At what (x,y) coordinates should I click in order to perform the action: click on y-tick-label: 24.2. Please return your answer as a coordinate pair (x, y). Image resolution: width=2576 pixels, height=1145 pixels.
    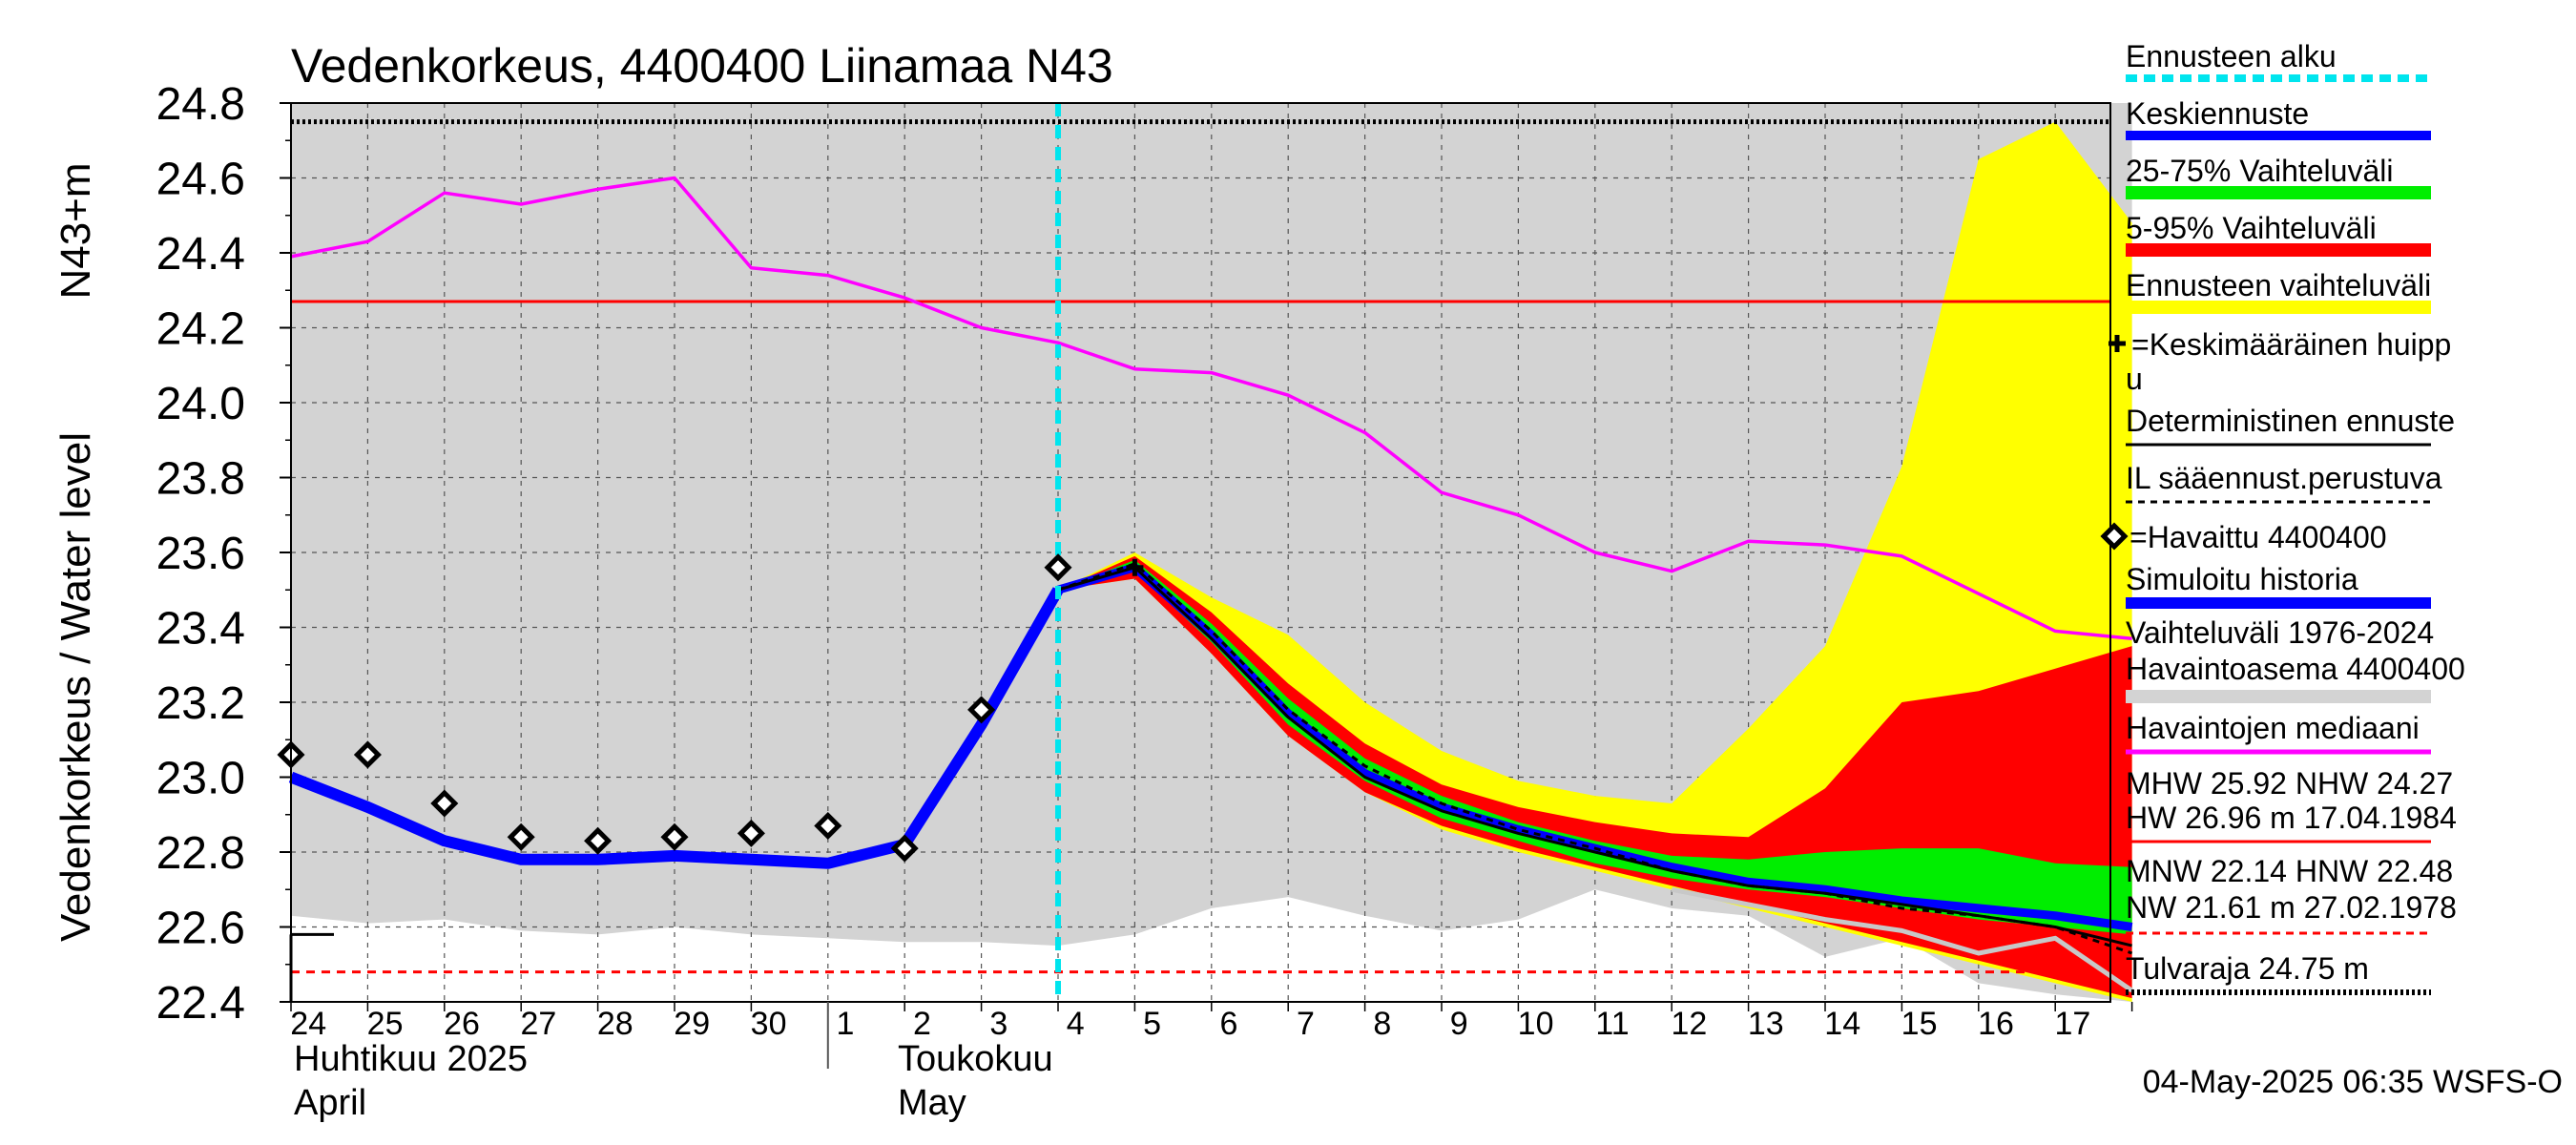
    Looking at the image, I should click on (200, 329).